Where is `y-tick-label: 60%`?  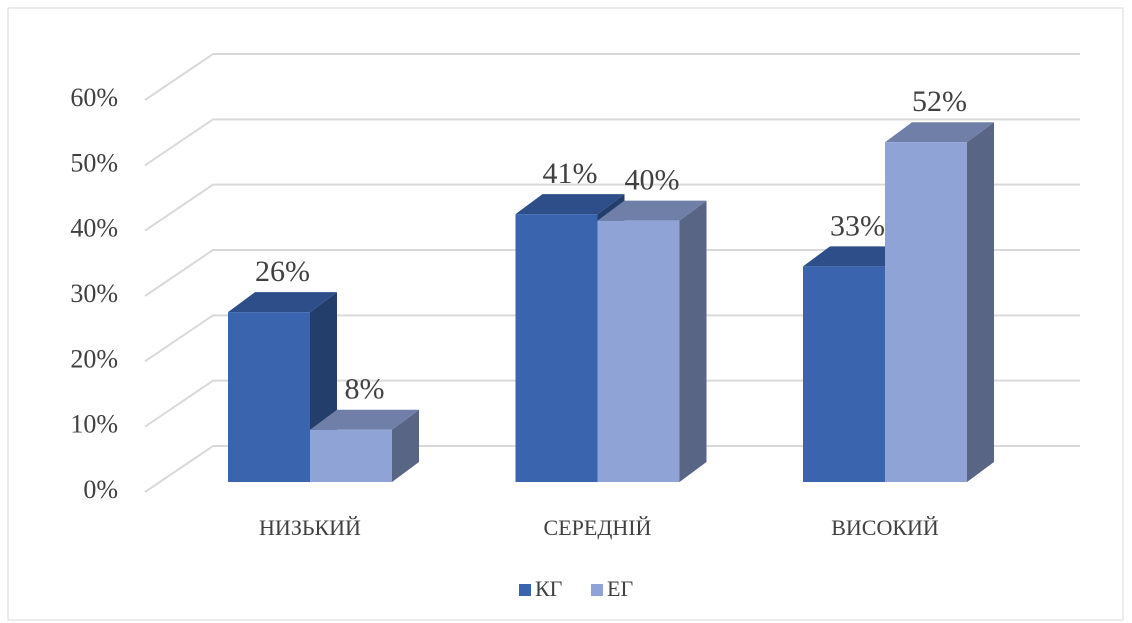
y-tick-label: 60% is located at coordinates (94, 97).